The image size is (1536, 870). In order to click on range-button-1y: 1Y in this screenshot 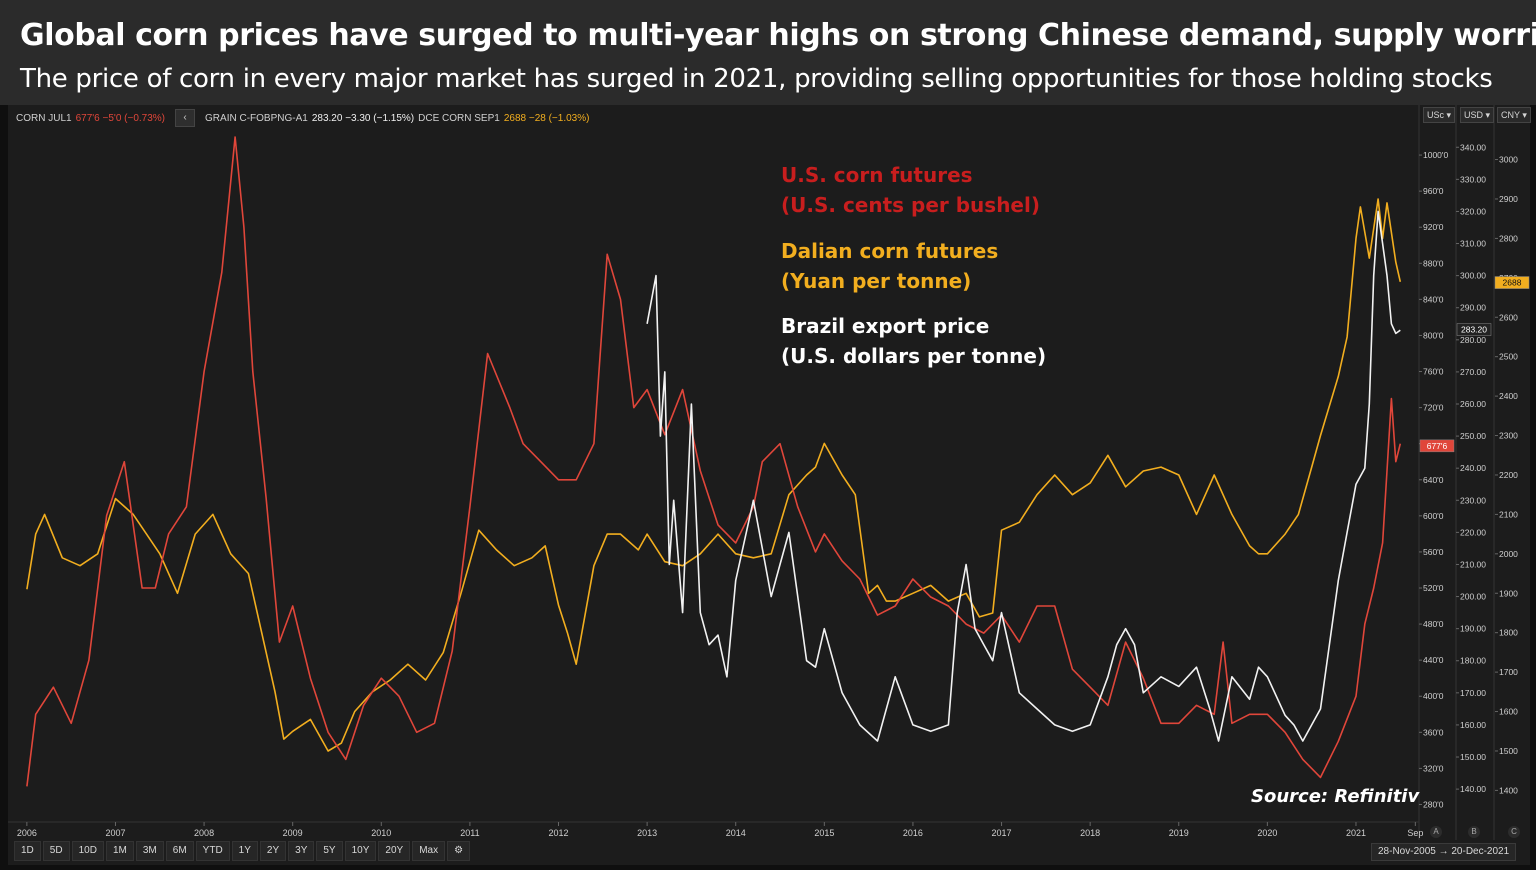, I will do `click(244, 851)`.